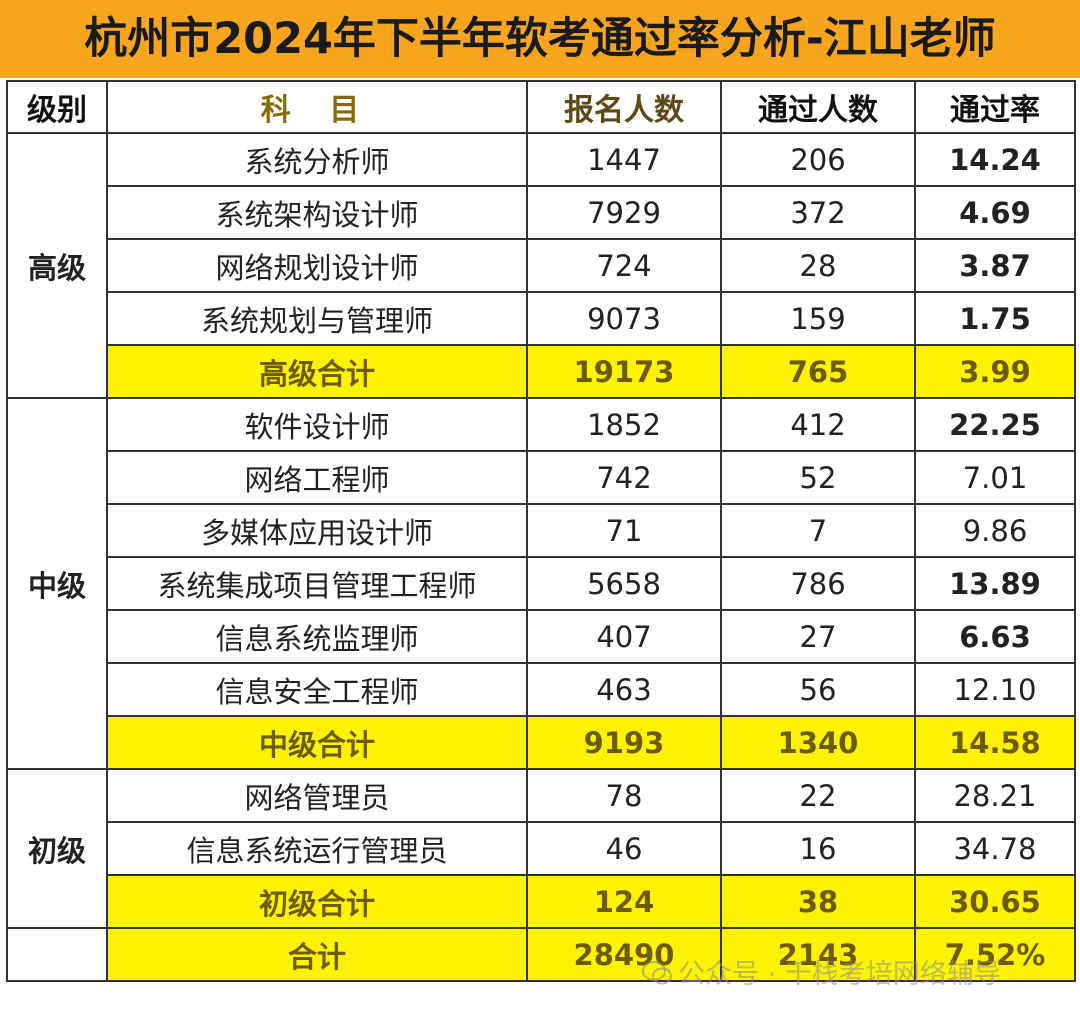 Image resolution: width=1080 pixels, height=1018 pixels. I want to click on passed-cell: 22, so click(818, 795).